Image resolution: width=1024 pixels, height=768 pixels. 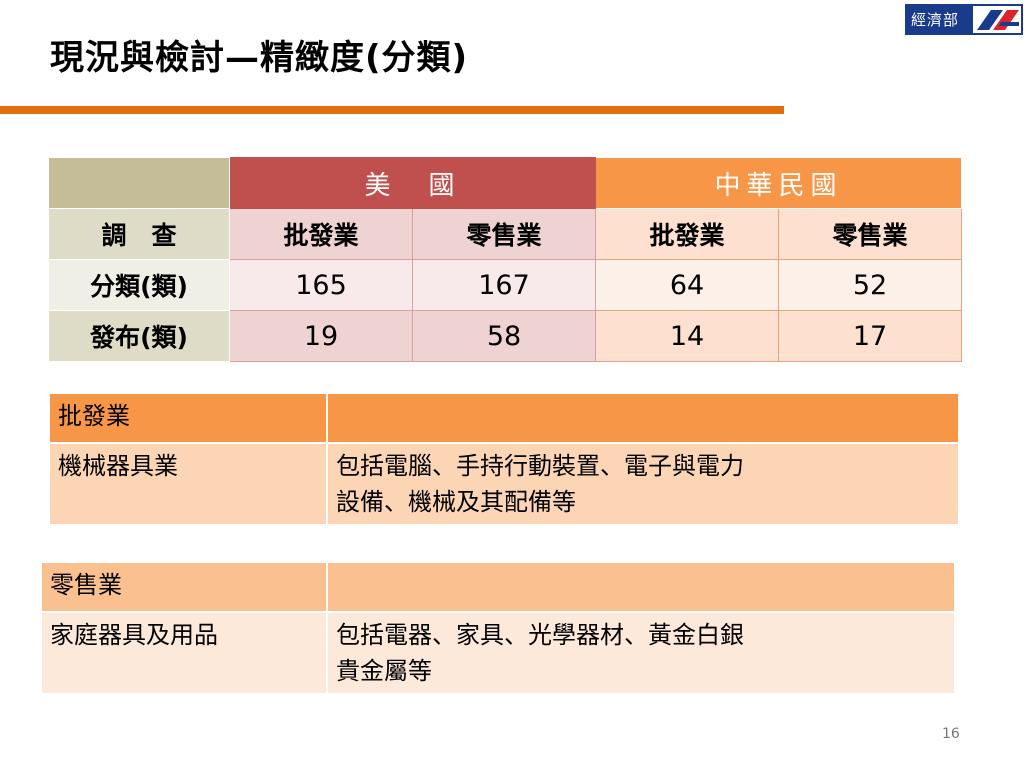 I want to click on row-label: 調 查, so click(x=139, y=234).